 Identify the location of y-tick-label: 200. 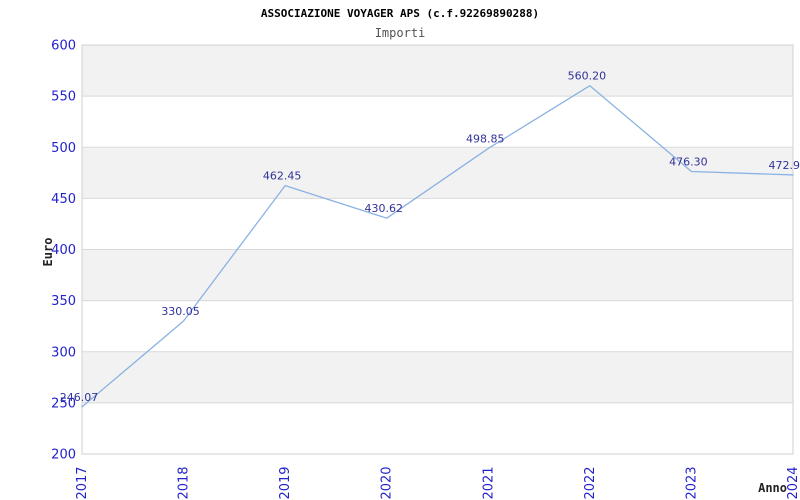
(63, 455).